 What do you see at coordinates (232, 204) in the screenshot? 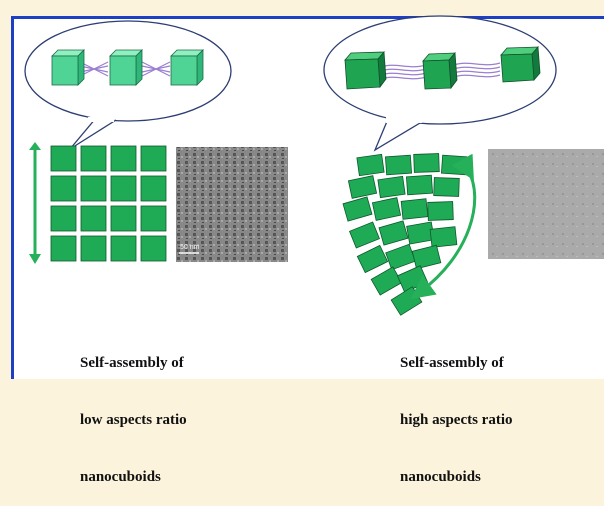
I see `tem-micrograph-low-ratio: 50 nm` at bounding box center [232, 204].